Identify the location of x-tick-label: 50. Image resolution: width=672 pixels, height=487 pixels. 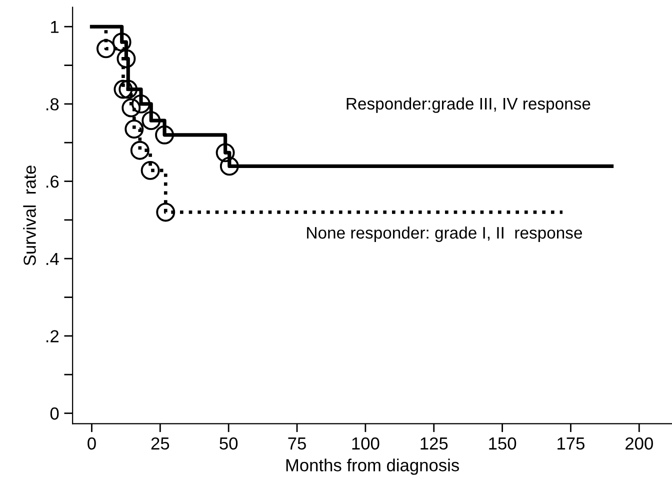
(229, 443).